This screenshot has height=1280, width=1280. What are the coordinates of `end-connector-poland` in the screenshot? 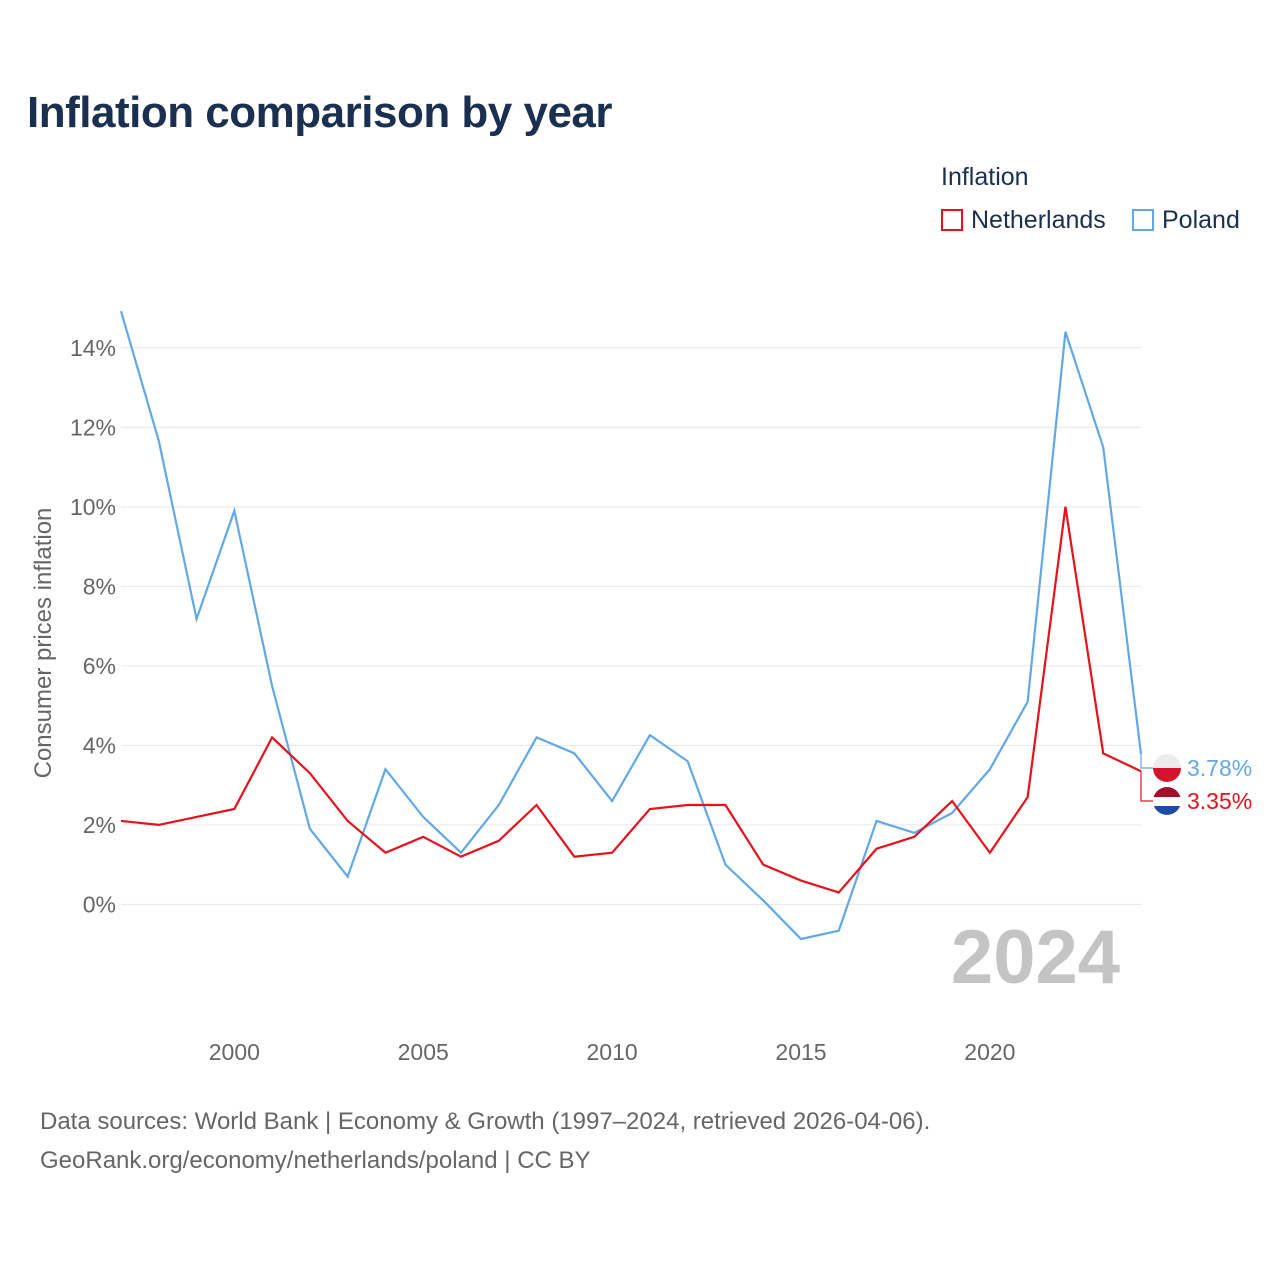 It's located at (1146, 761).